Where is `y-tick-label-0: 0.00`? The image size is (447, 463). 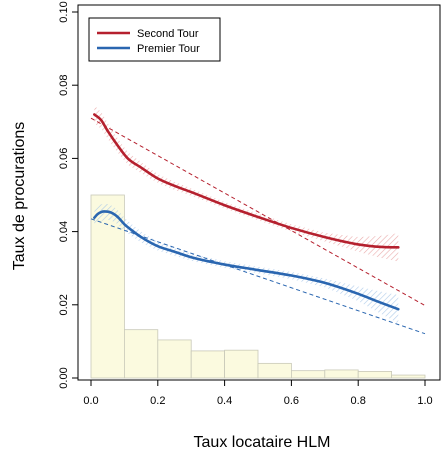 y-tick-label-0: 0.00 is located at coordinates (64, 377).